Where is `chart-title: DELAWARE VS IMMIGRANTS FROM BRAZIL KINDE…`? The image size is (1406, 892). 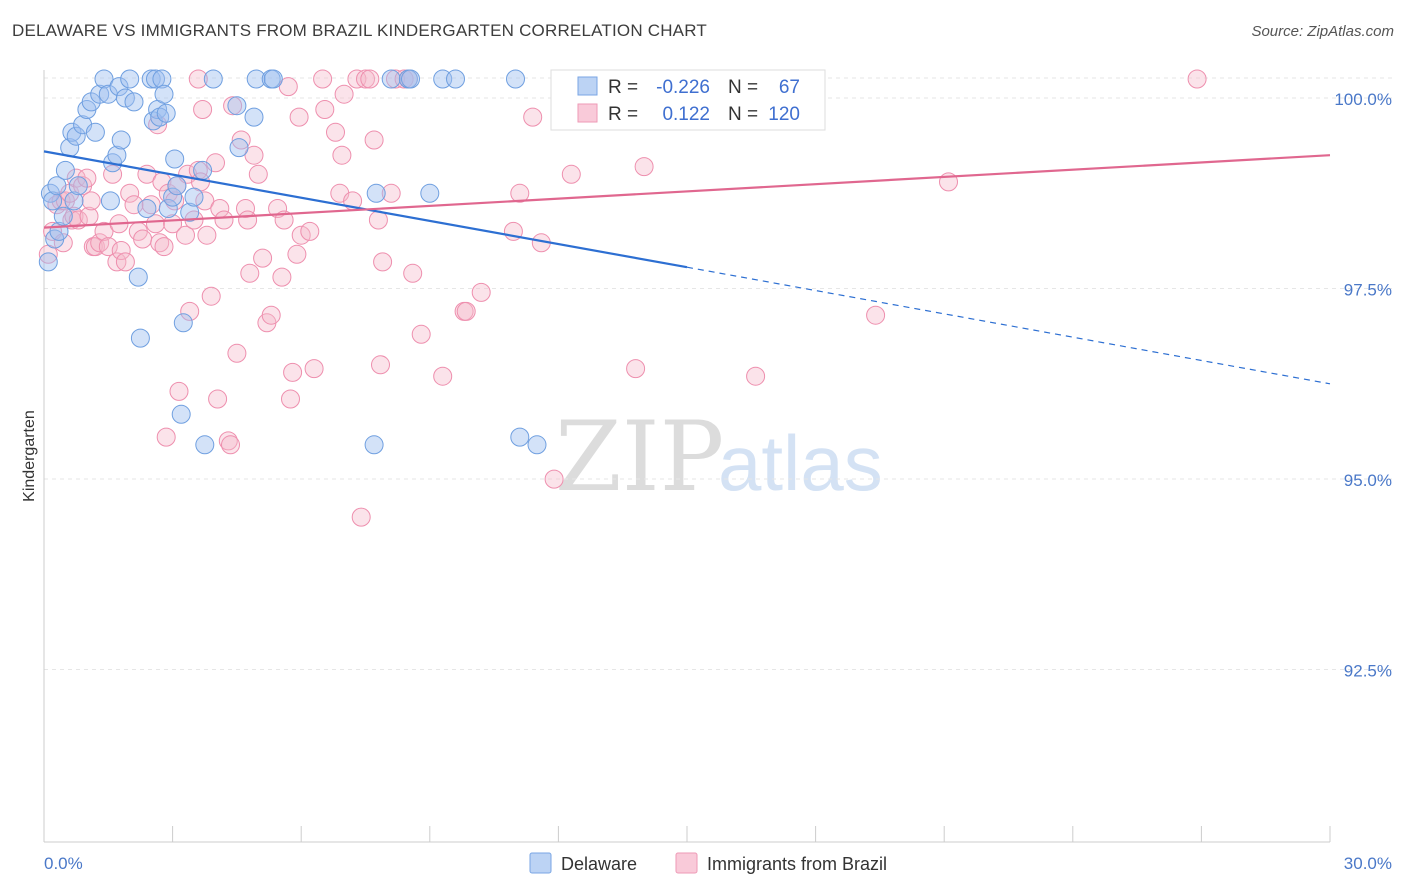
chart-title: DELAWARE VS IMMIGRANTS FROM BRAZIL KINDE… is located at coordinates (359, 30).